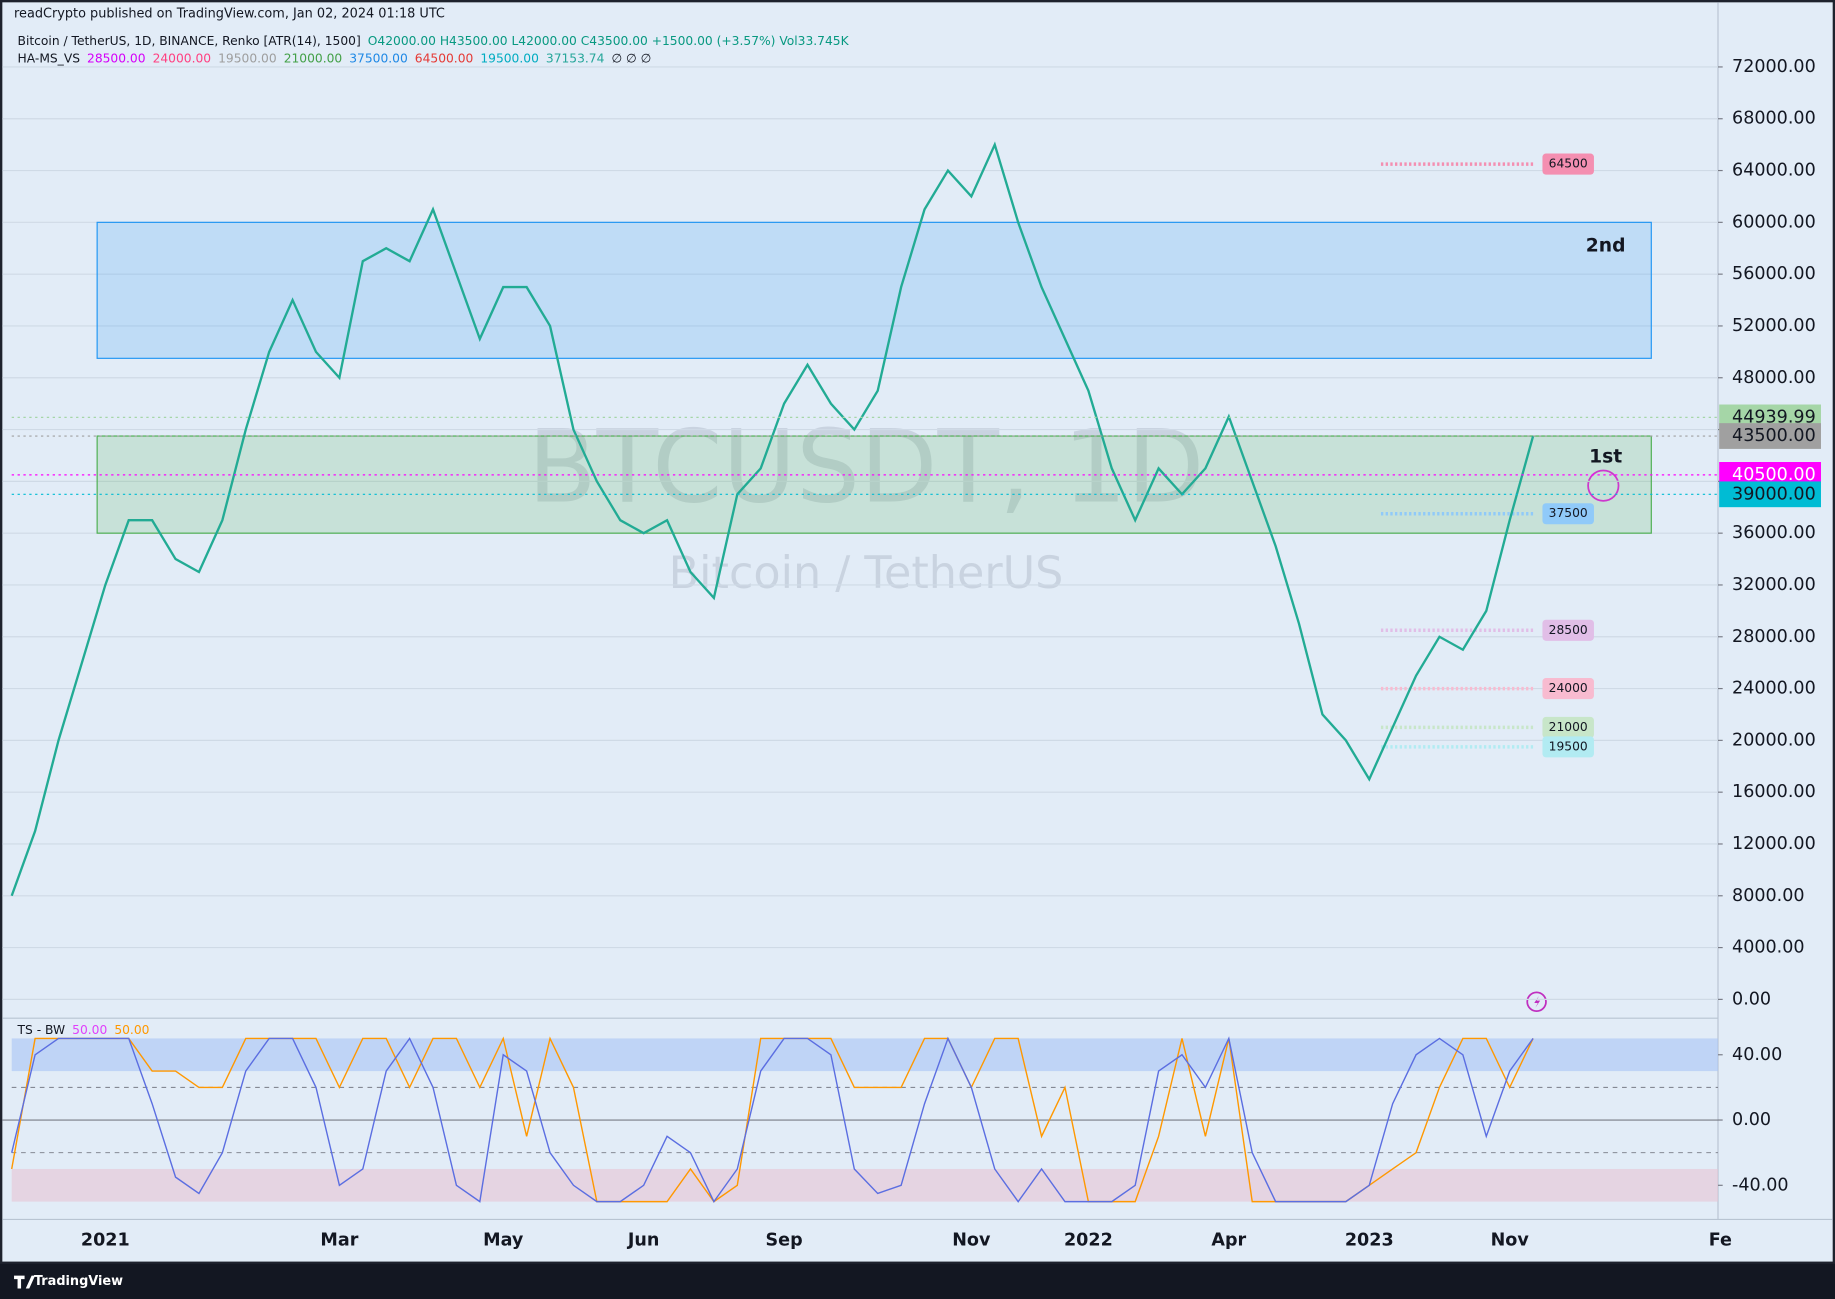 The width and height of the screenshot is (1835, 1299). What do you see at coordinates (866, 573) in the screenshot?
I see `watermark-sub: Bitcoin / TetherUS` at bounding box center [866, 573].